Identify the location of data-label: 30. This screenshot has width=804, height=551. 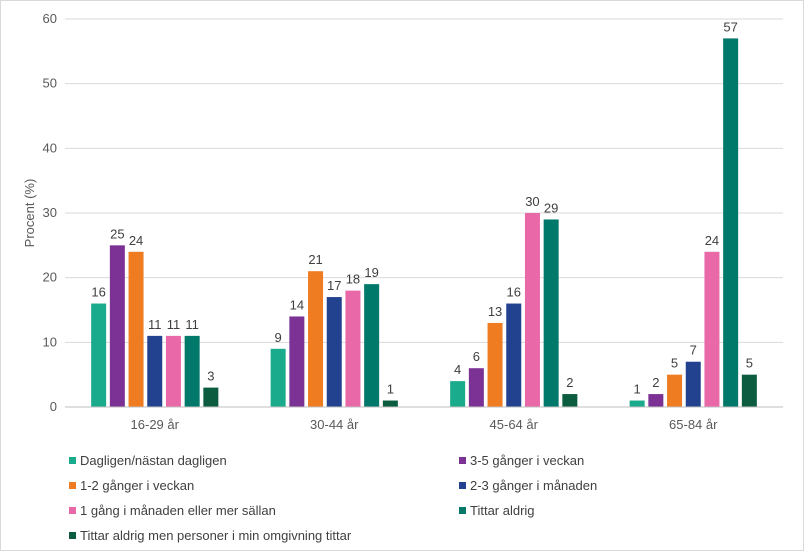
(532, 201).